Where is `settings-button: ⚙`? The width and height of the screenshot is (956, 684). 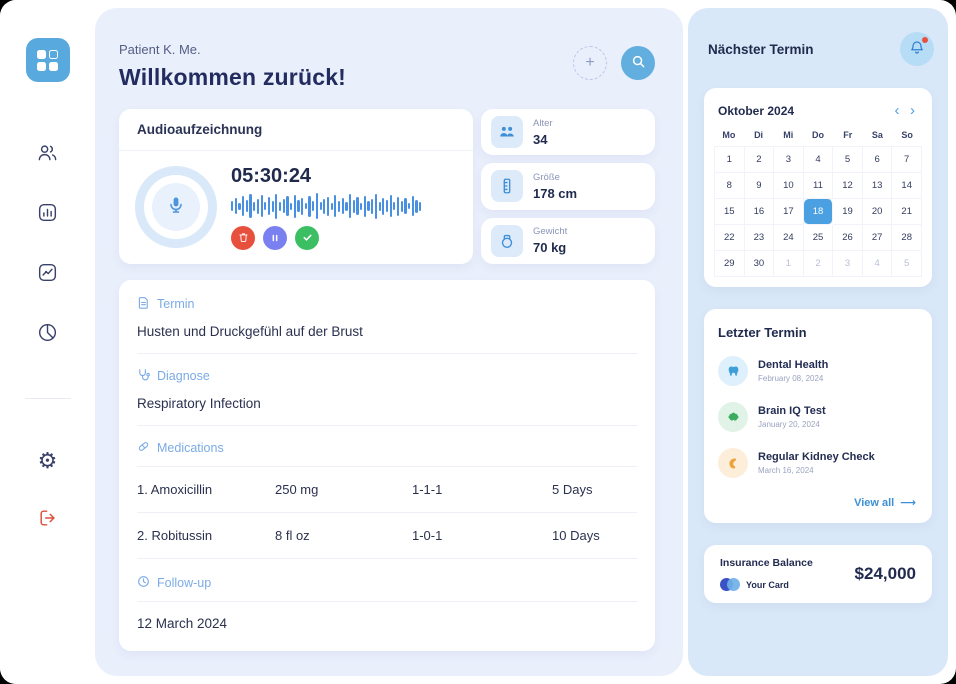
settings-button: ⚙ is located at coordinates (48, 461).